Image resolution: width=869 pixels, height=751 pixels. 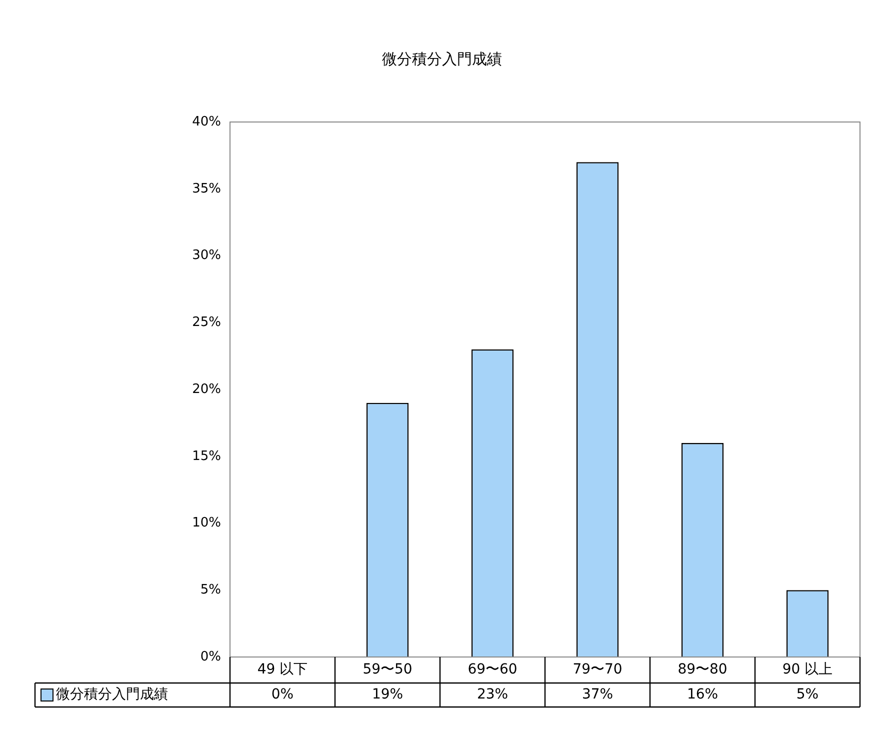 What do you see at coordinates (807, 694) in the screenshot?
I see `data-label: 5%` at bounding box center [807, 694].